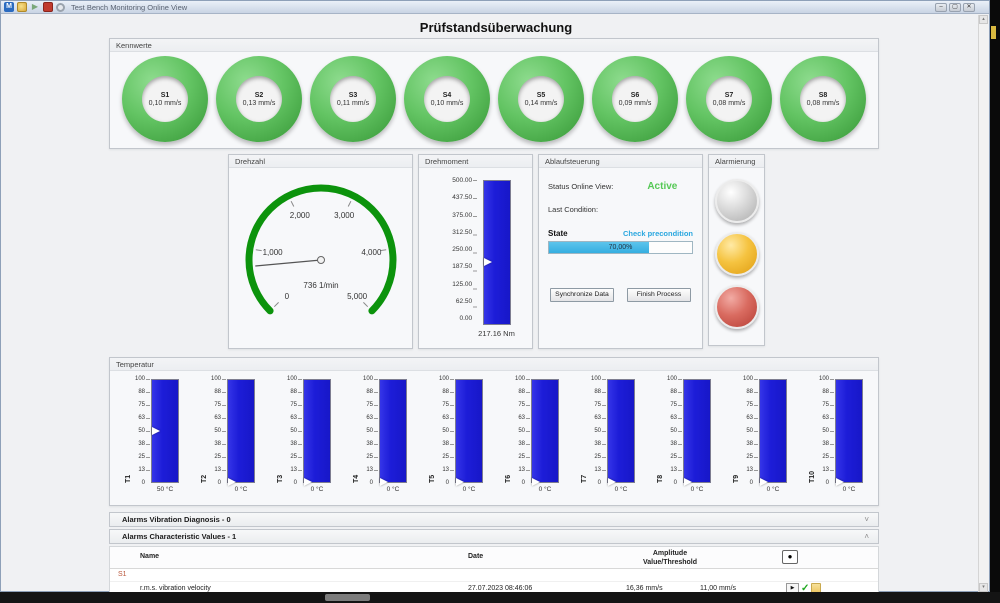  What do you see at coordinates (644, 588) in the screenshot?
I see `alarm-value: 16,36 mm/s` at bounding box center [644, 588].